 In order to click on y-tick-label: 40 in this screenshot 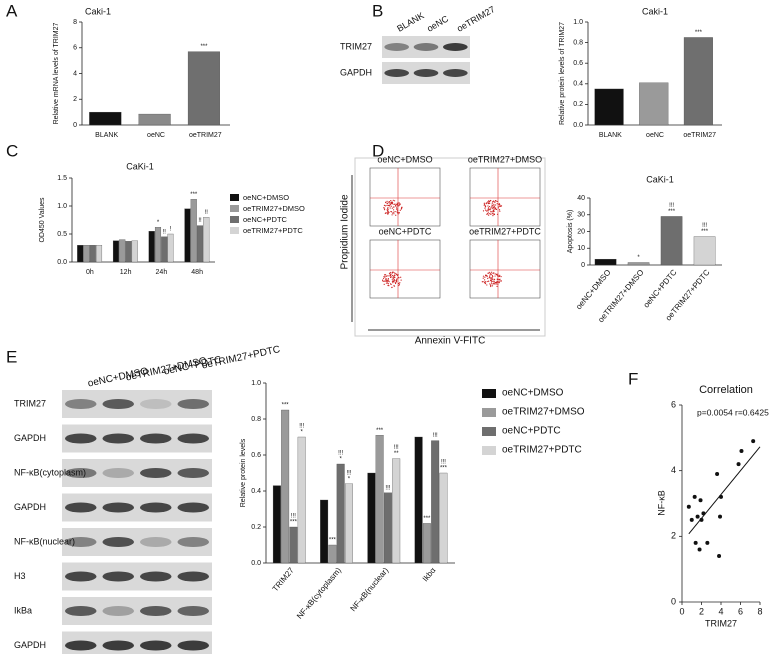, I will do `click(581, 198)`.